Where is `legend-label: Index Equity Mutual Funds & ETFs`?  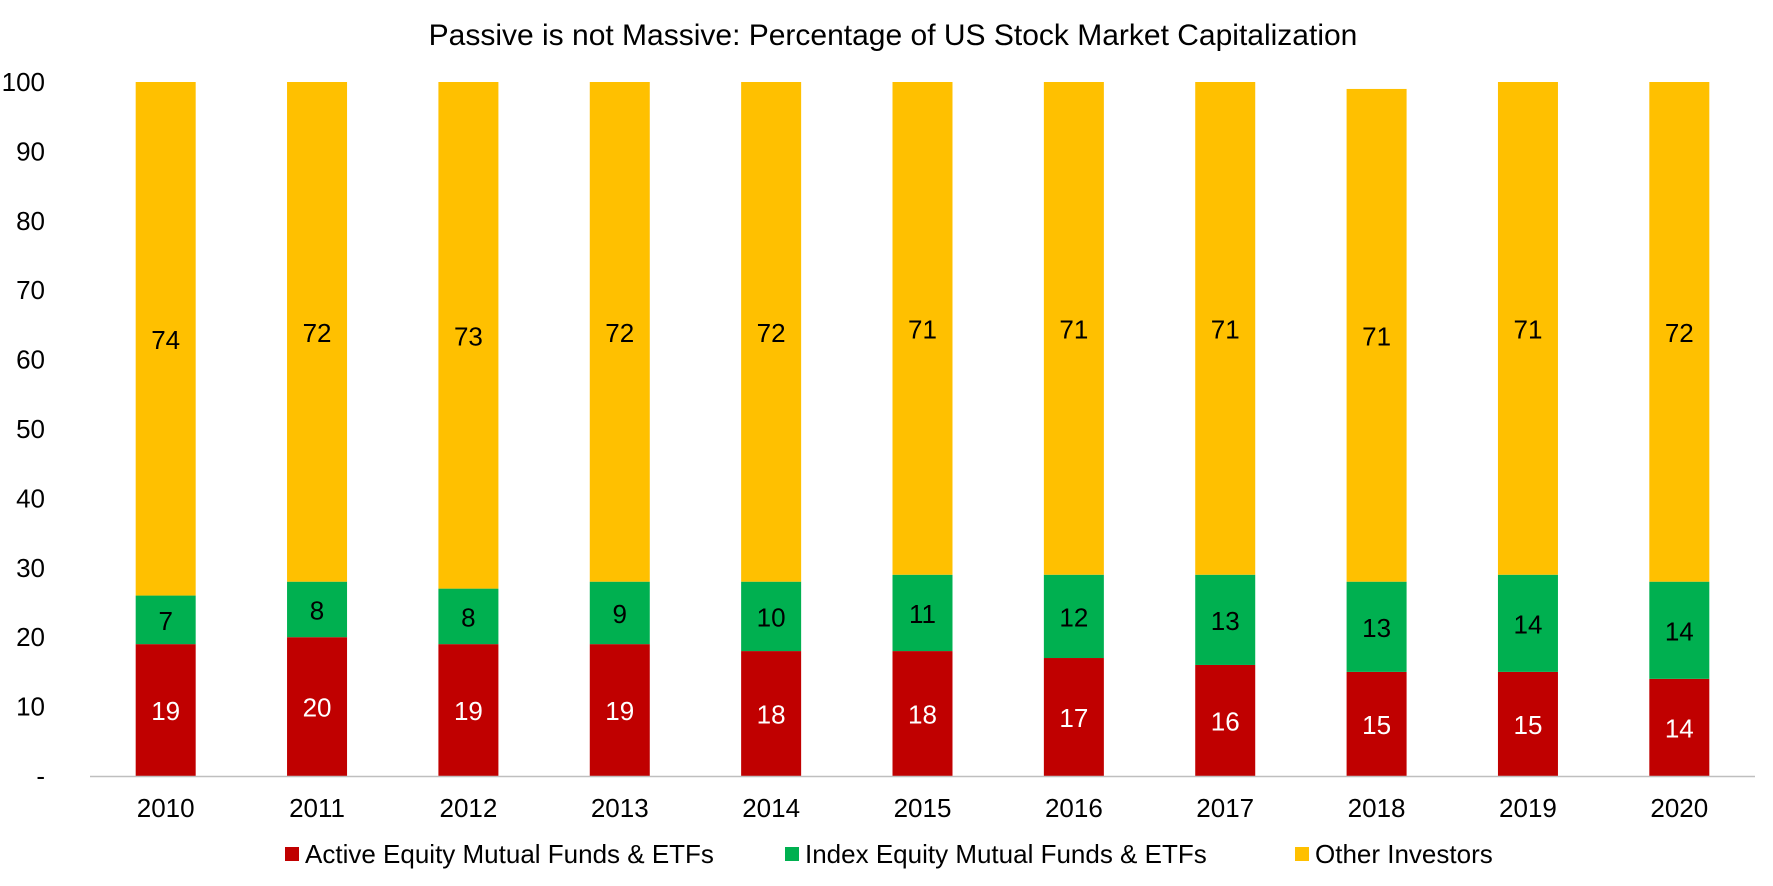 legend-label: Index Equity Mutual Funds & ETFs is located at coordinates (1006, 854).